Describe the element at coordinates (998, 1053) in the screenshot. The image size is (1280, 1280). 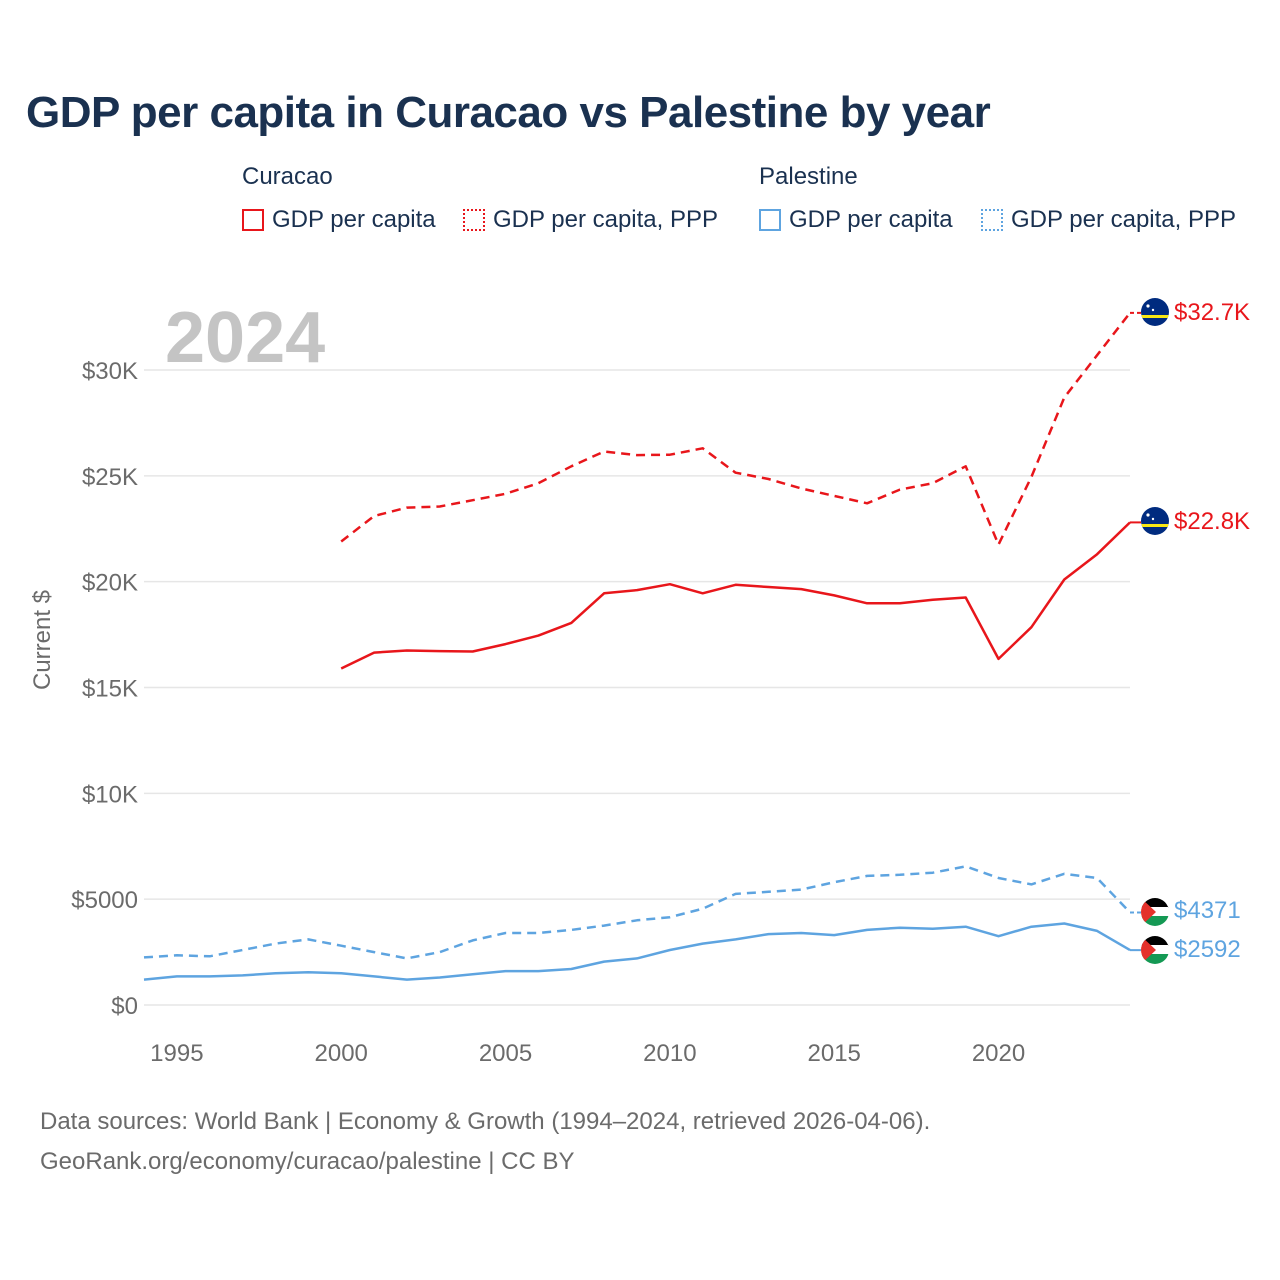
I see `x-tick-label: 2020` at that location.